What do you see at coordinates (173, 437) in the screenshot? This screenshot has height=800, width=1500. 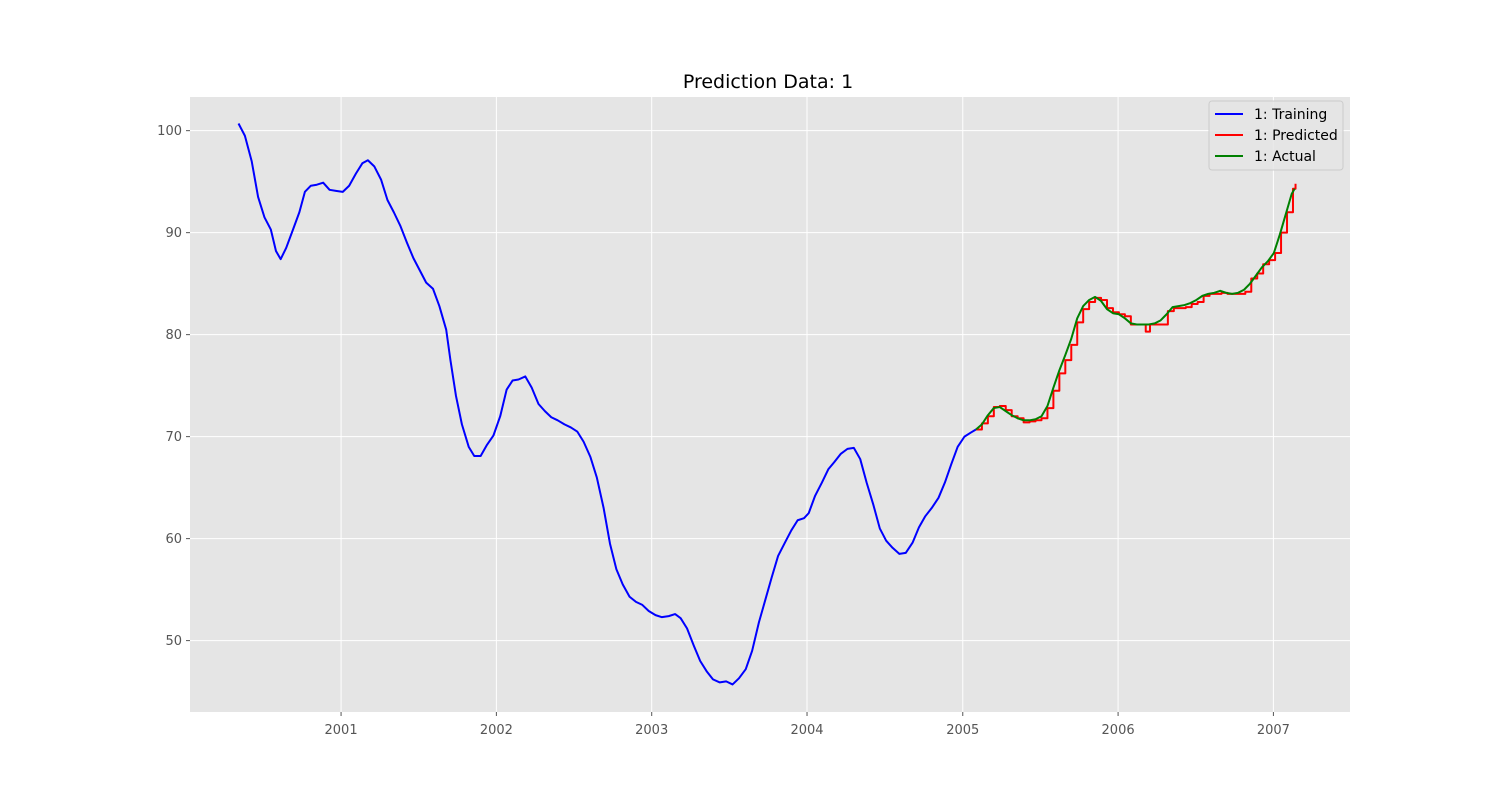 I see `y-tick-label: 70` at bounding box center [173, 437].